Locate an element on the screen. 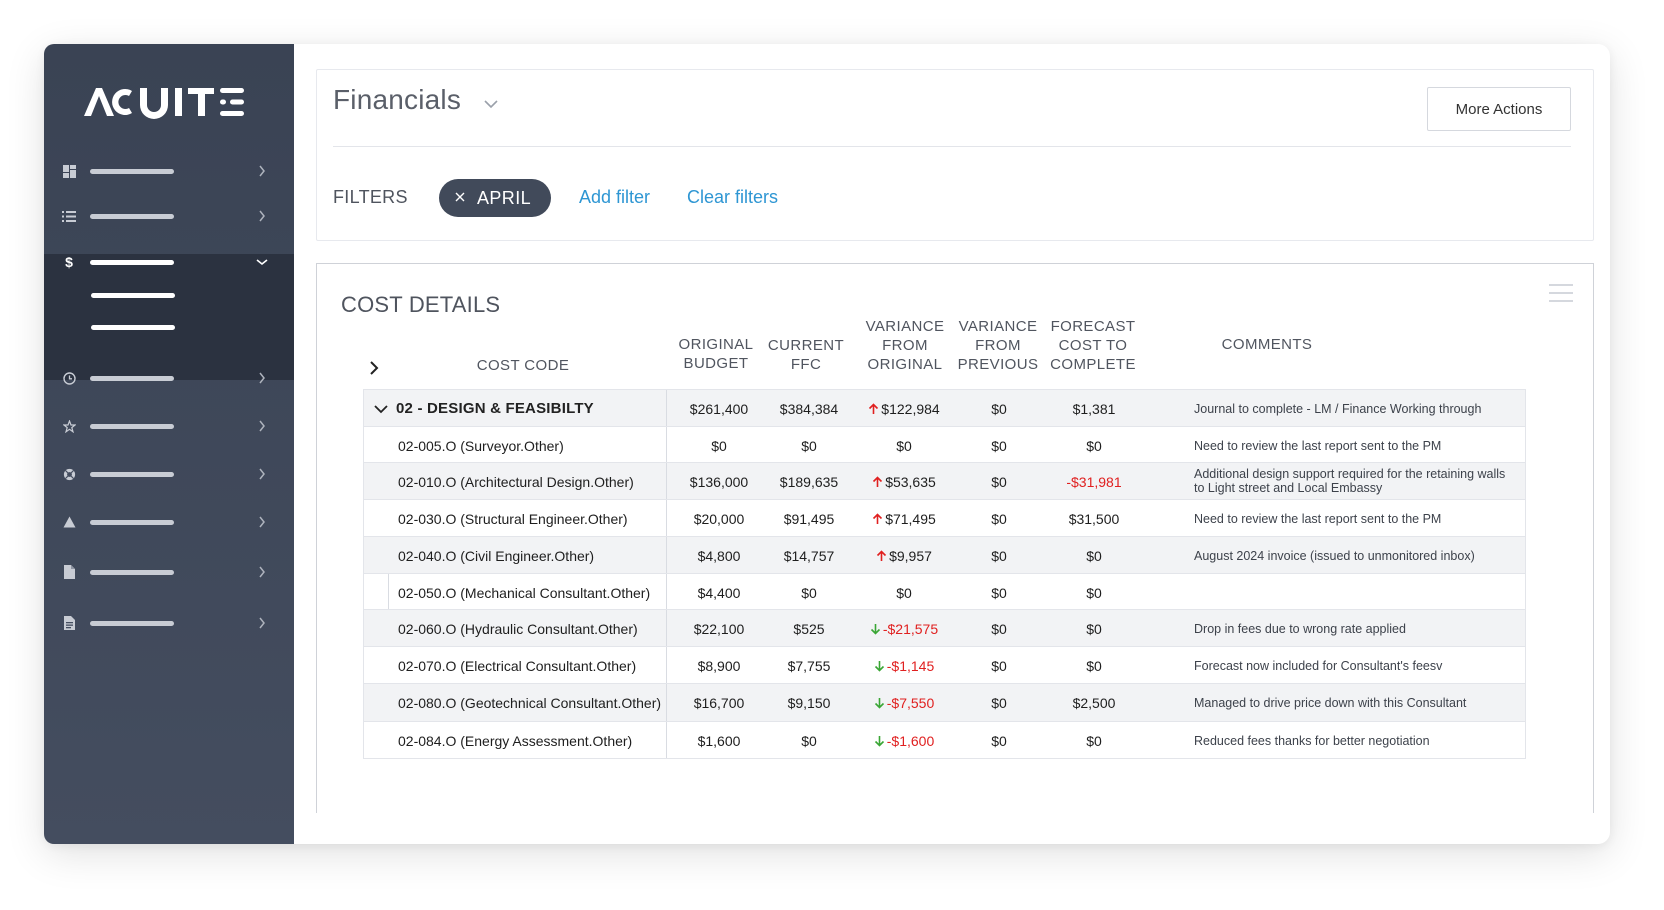 The image size is (1664, 910). dollar-icon: $ is located at coordinates (69, 262).